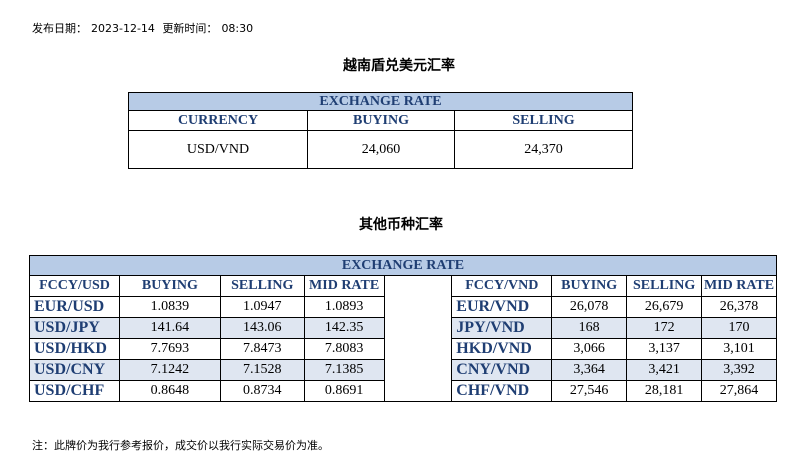 The width and height of the screenshot is (808, 462). What do you see at coordinates (589, 370) in the screenshot?
I see `buying-cell: 3,364` at bounding box center [589, 370].